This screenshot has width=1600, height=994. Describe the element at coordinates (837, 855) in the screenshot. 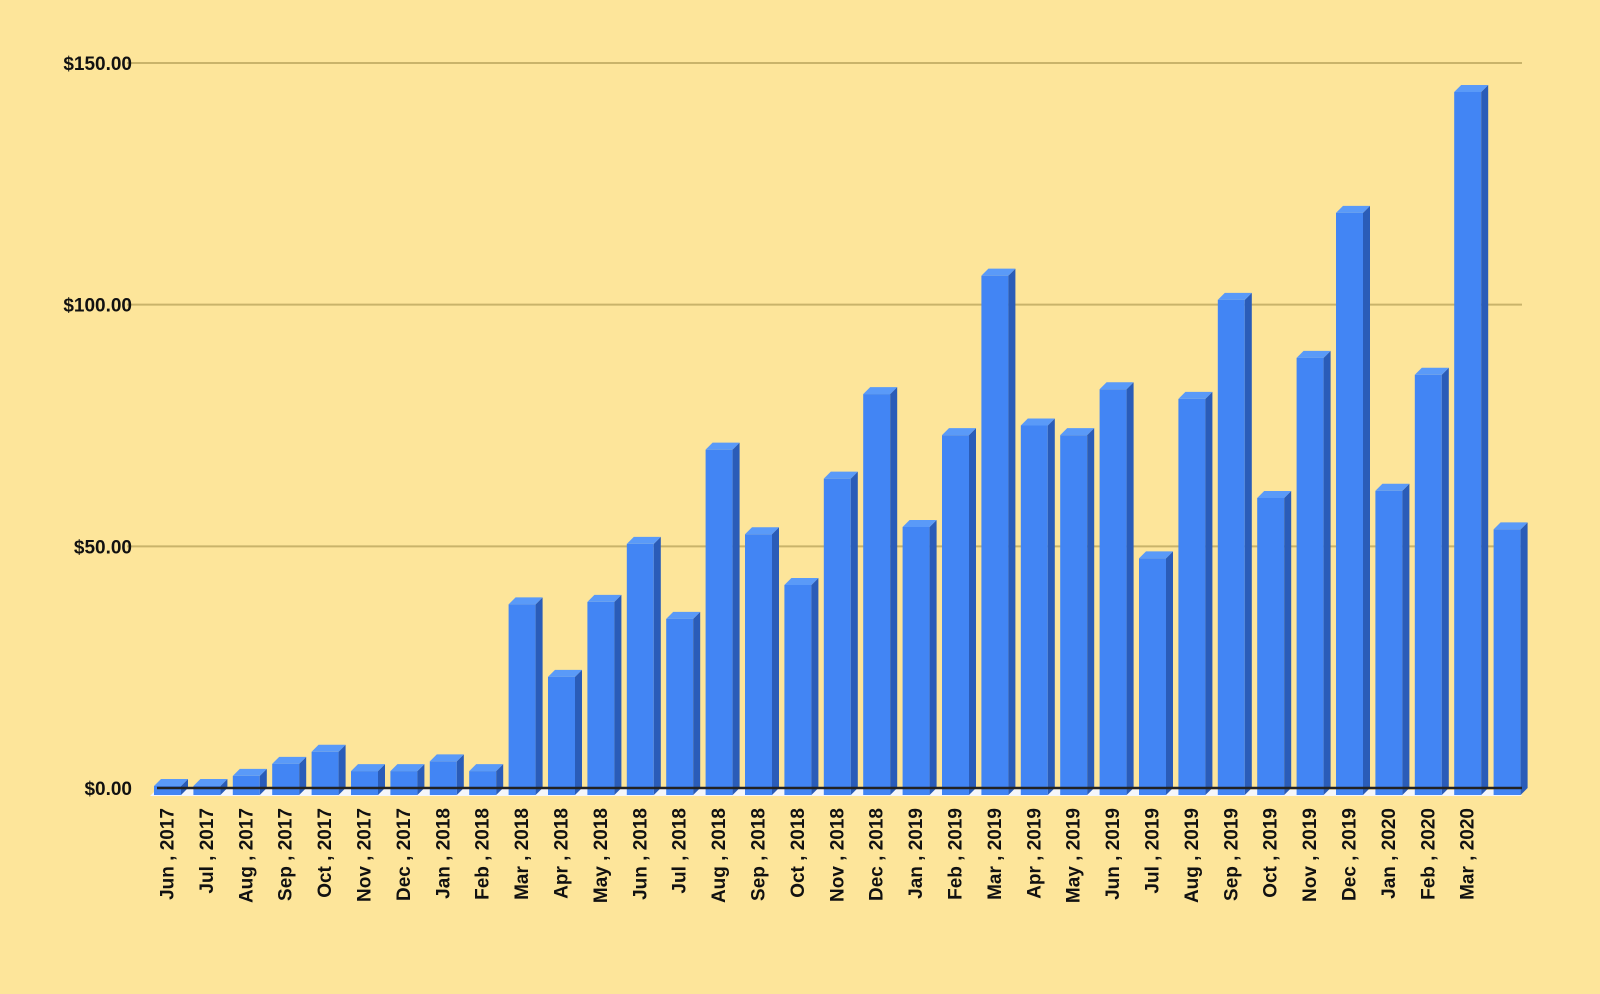

I see `x-tick-label: Nov , 2018` at that location.